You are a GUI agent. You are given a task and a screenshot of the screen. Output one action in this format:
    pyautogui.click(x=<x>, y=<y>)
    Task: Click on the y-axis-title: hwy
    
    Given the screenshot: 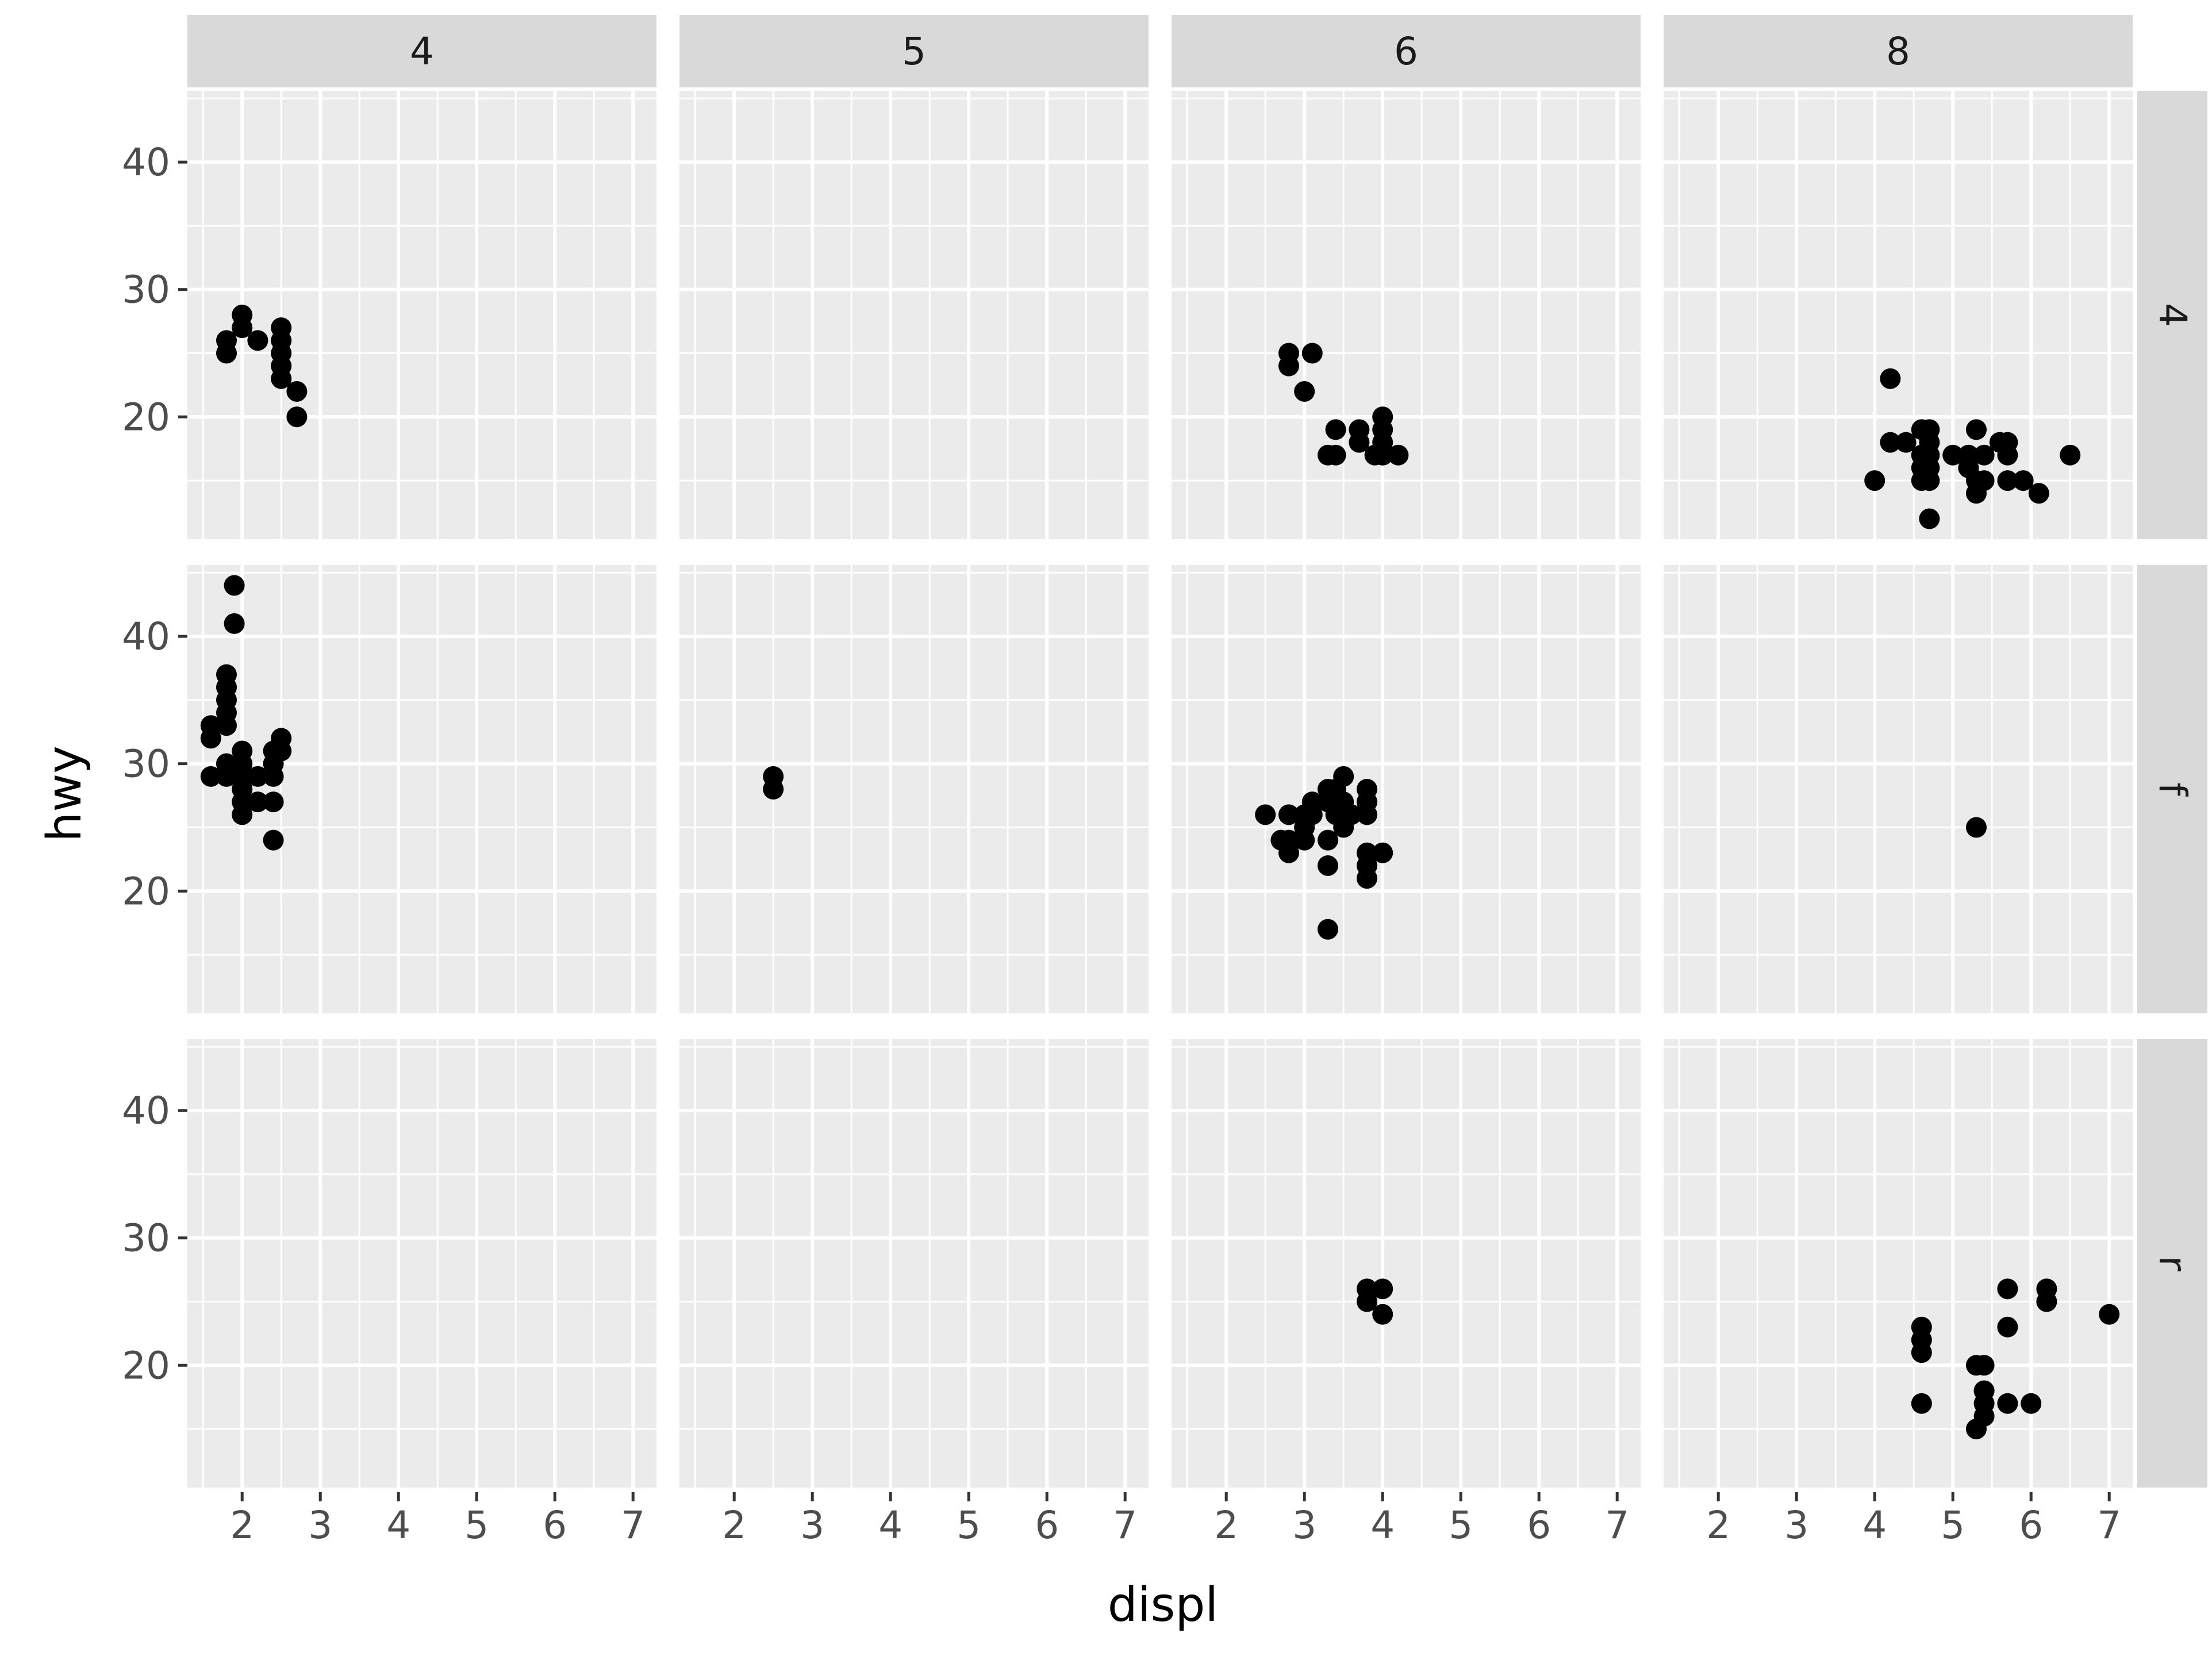 What is the action you would take?
    pyautogui.click(x=64, y=794)
    